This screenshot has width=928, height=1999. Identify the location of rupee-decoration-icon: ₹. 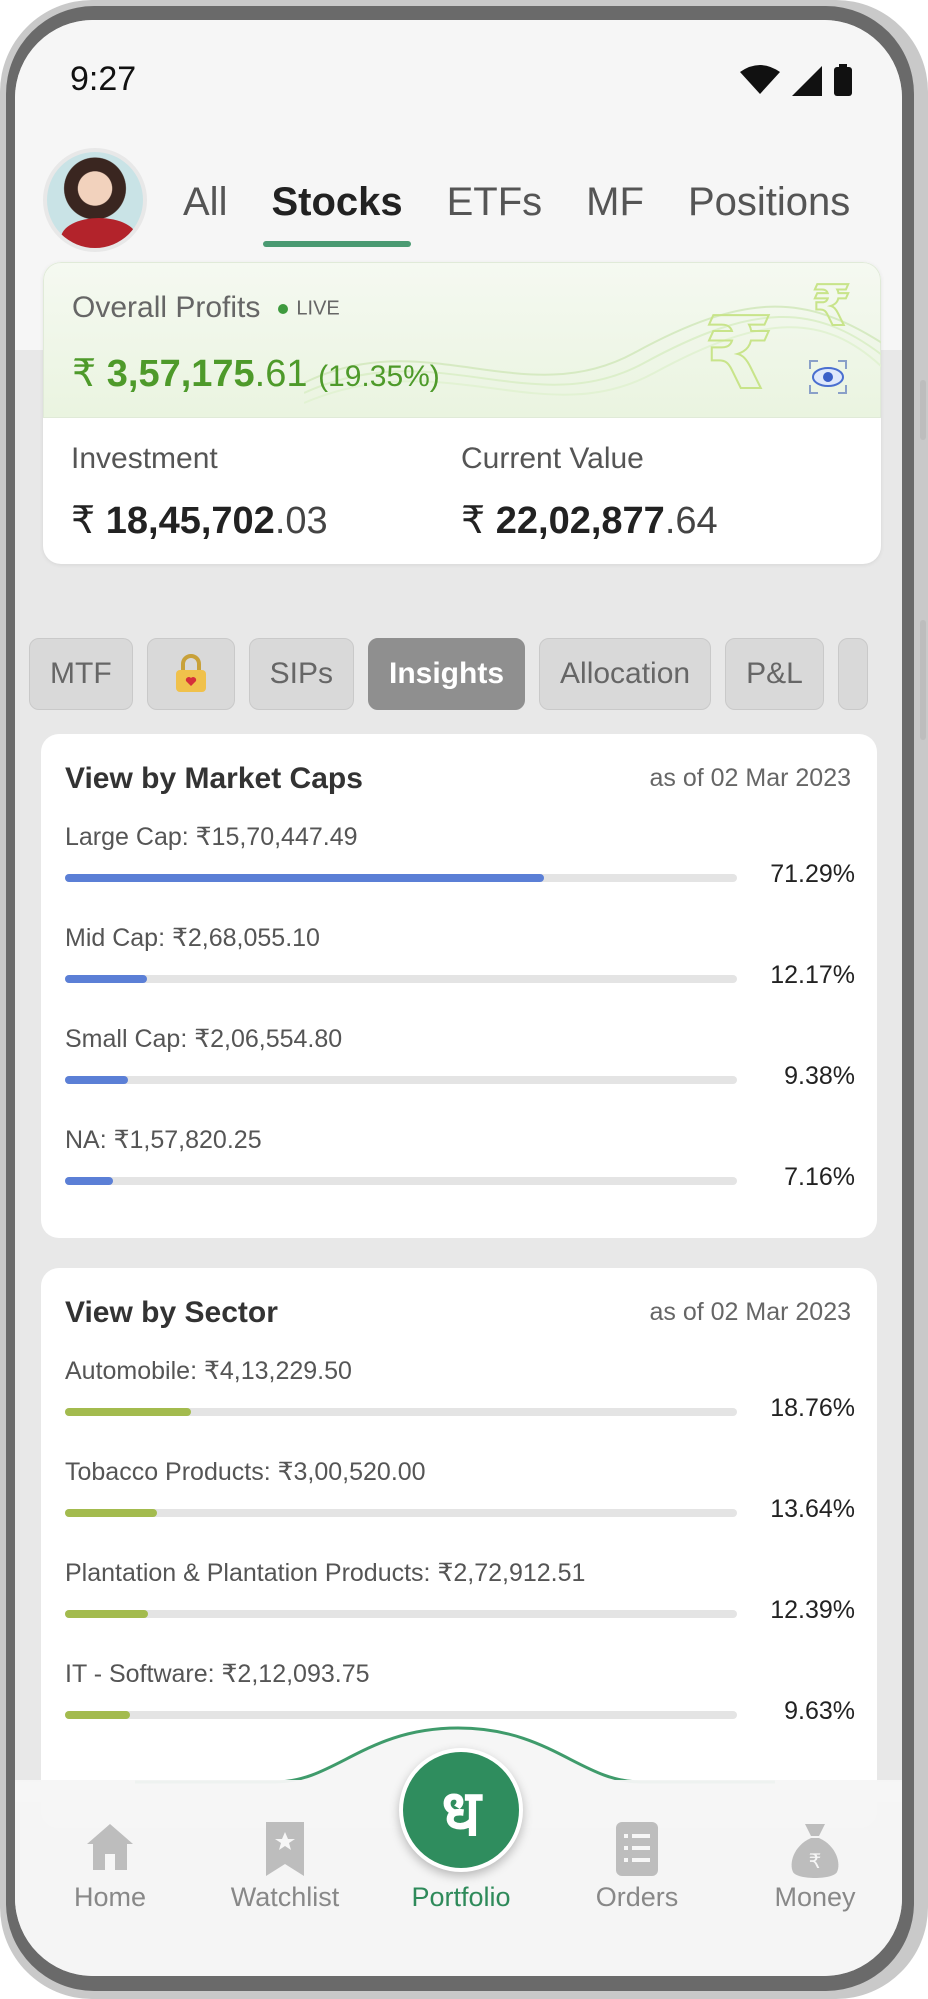
(739, 354).